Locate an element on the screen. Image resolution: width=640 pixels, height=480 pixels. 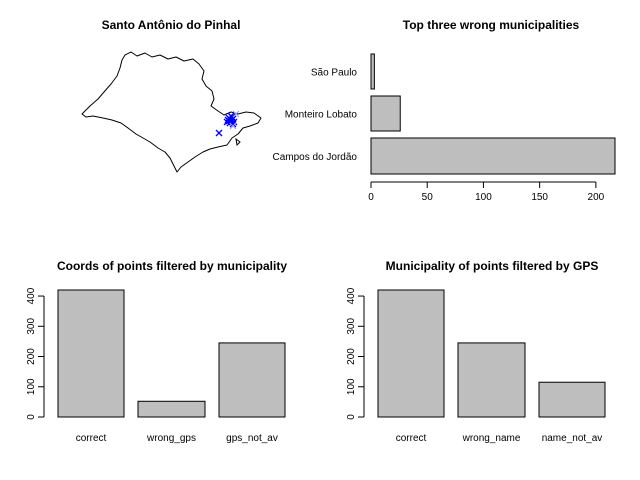
hbar-xtick-label-0: 0 is located at coordinates (371, 197).